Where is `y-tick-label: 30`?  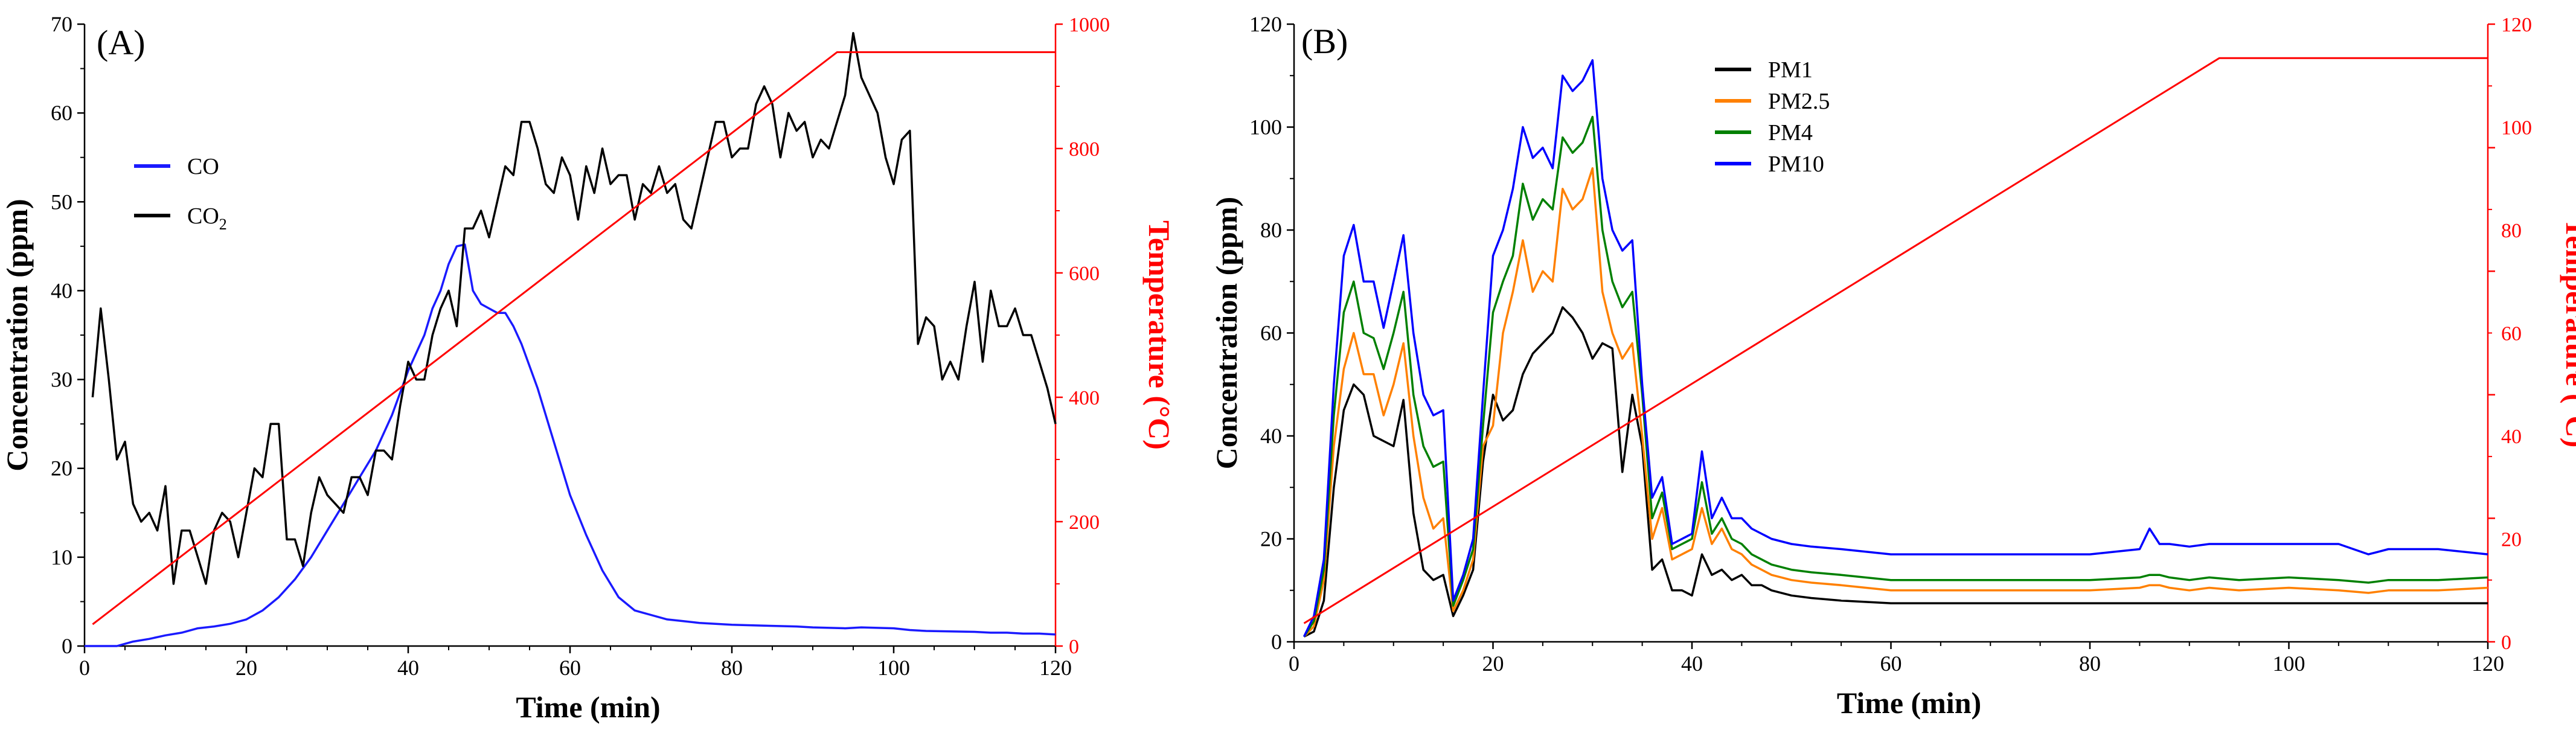
y-tick-label: 30 is located at coordinates (61, 380).